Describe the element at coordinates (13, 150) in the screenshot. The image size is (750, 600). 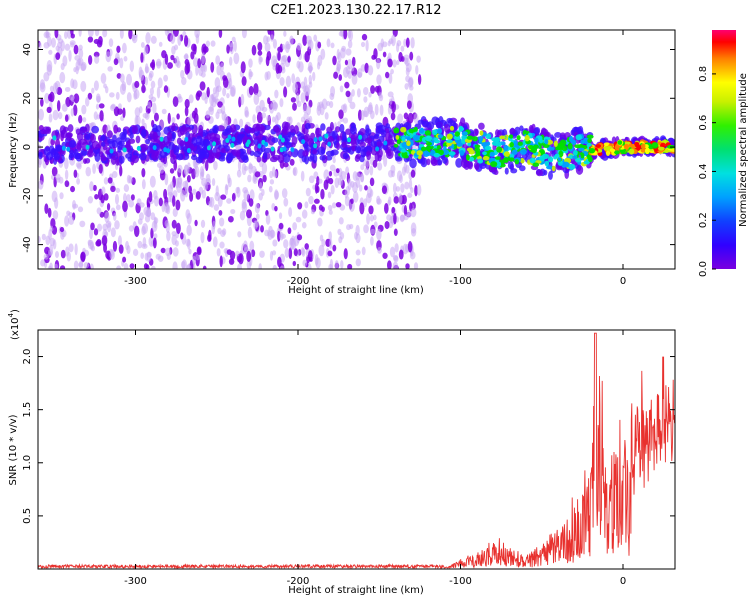
I see `spectrogram-y-axis-label: Frequency (Hz)` at that location.